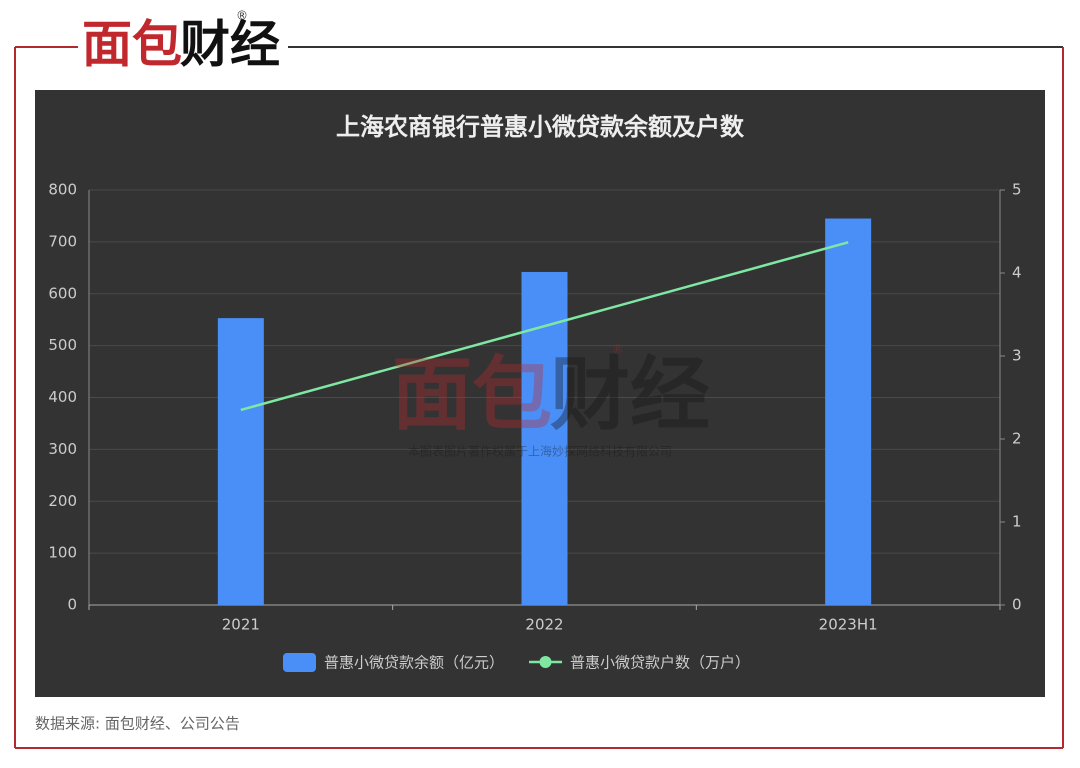 The width and height of the screenshot is (1080, 768). Describe the element at coordinates (544, 625) in the screenshot. I see `x-tick-label: 2022` at that location.